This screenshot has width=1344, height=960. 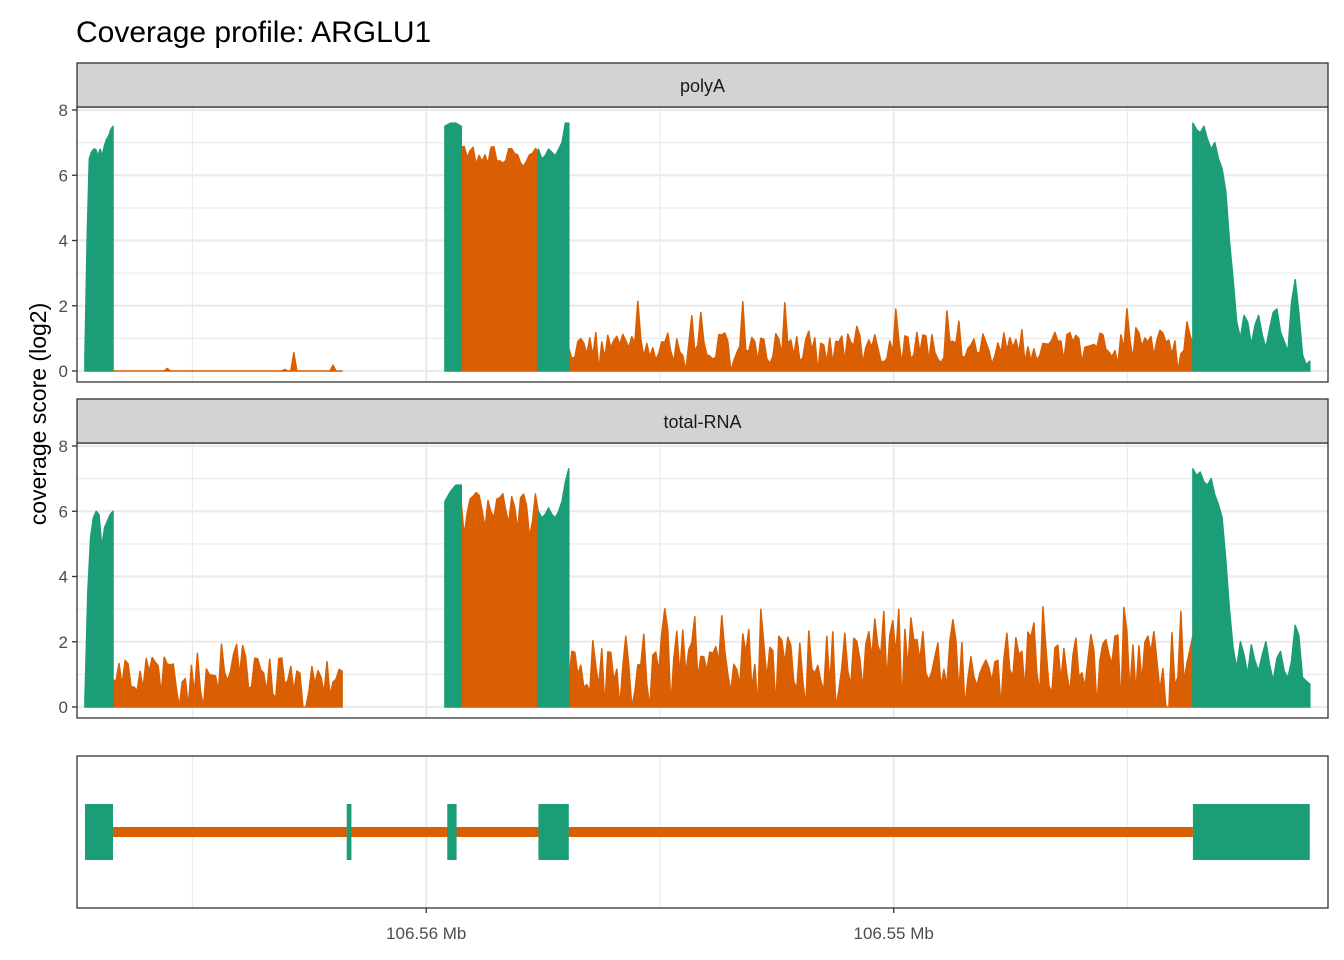 What do you see at coordinates (894, 933) in the screenshot?
I see `x-tick-label: 106.55 Mb` at bounding box center [894, 933].